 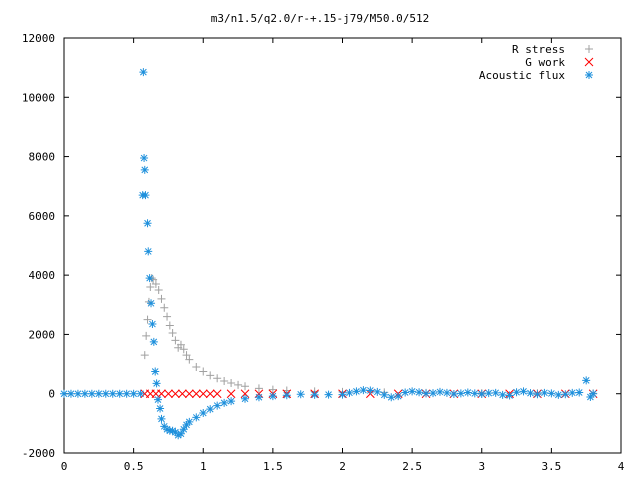 What do you see at coordinates (320, 18) in the screenshot?
I see `chart-title: m3/n1.5/q2.0/r-+.15-j79/M50.0/512` at bounding box center [320, 18].